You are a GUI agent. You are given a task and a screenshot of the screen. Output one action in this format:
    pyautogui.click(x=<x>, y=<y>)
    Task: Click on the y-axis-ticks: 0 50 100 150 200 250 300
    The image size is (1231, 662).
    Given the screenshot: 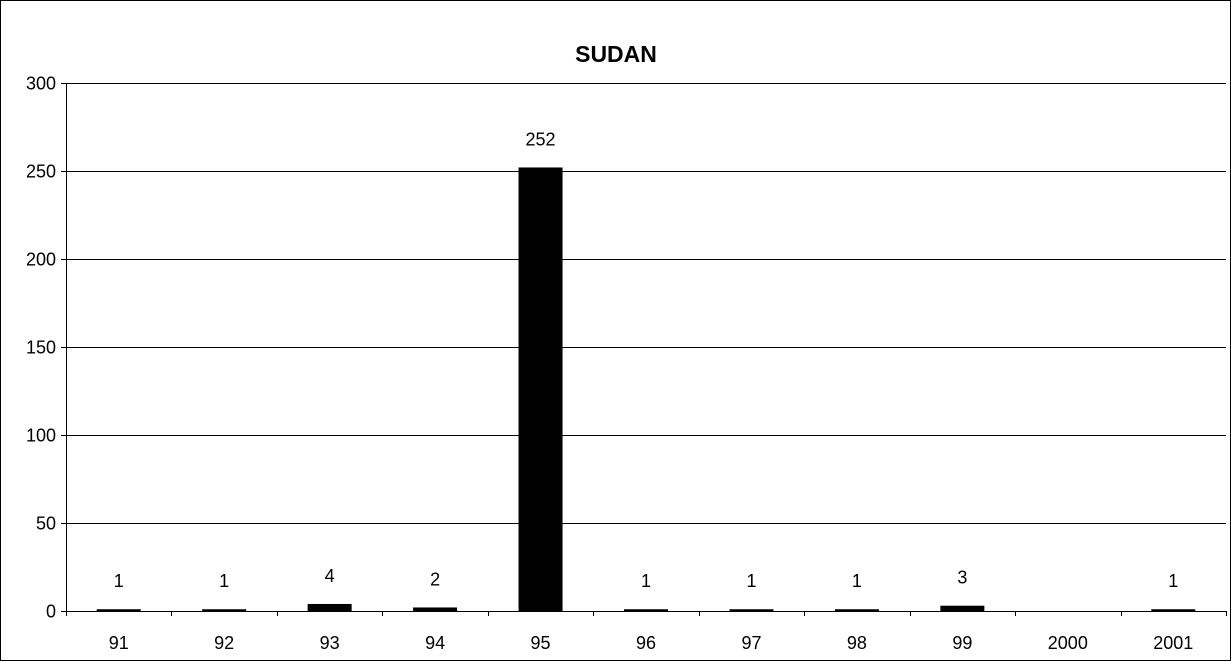 What is the action you would take?
    pyautogui.click(x=46, y=348)
    